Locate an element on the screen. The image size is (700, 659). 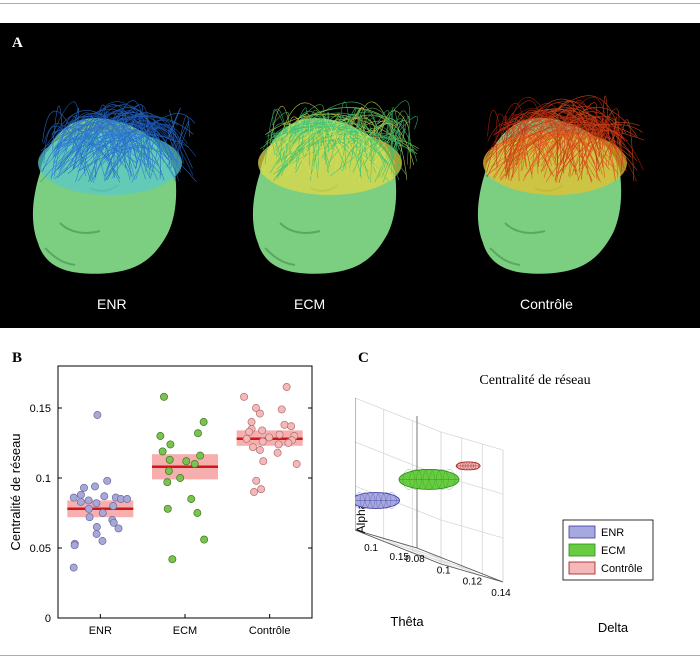
panel-b-label: B is located at coordinates (17, 358).